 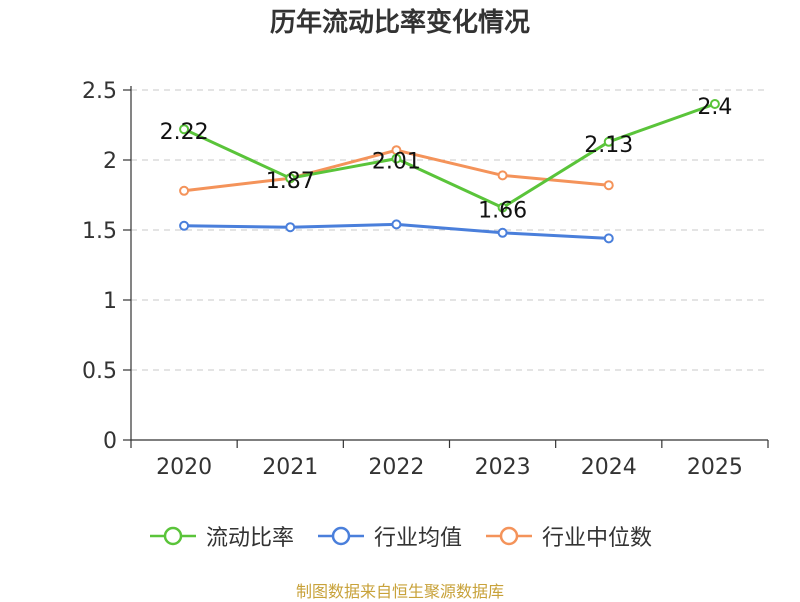 I want to click on x-tick-label: 2020, so click(x=184, y=467).